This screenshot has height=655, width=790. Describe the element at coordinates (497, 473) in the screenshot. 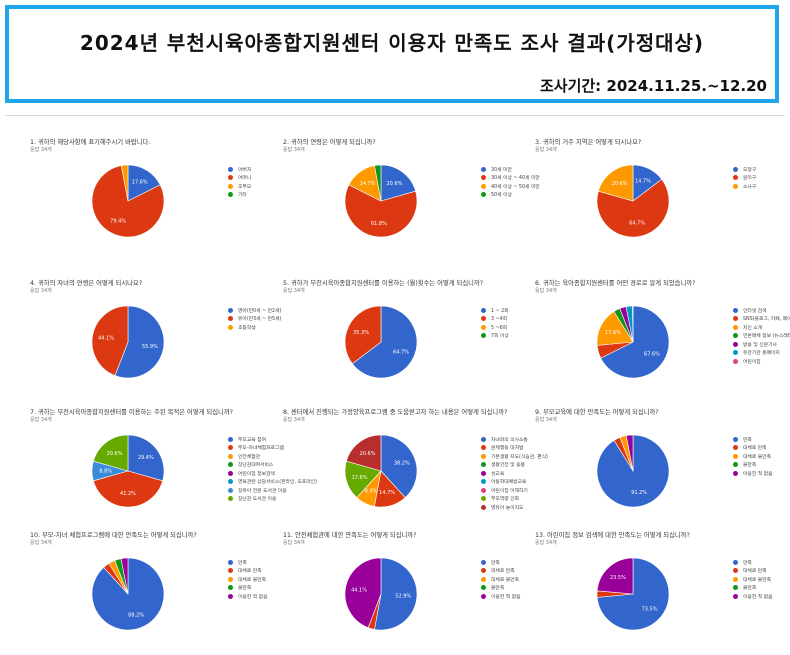

I see `legend-label: 성교육` at that location.